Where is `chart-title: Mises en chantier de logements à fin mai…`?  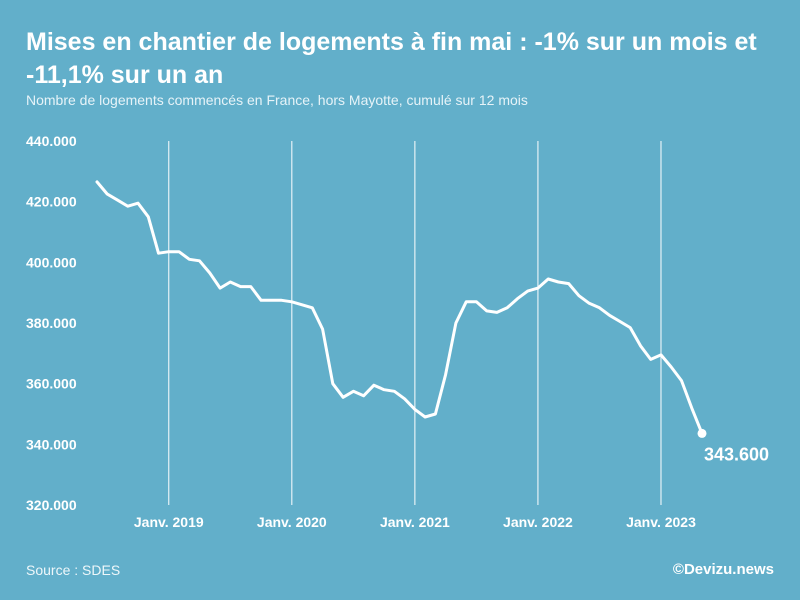 chart-title: Mises en chantier de logements à fin mai… is located at coordinates (391, 58).